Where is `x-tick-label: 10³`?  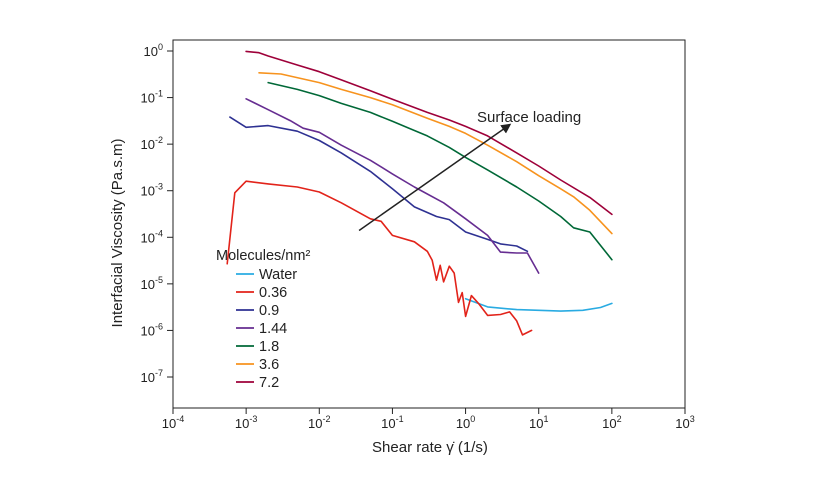
x-tick-label: 10³ is located at coordinates (684, 422).